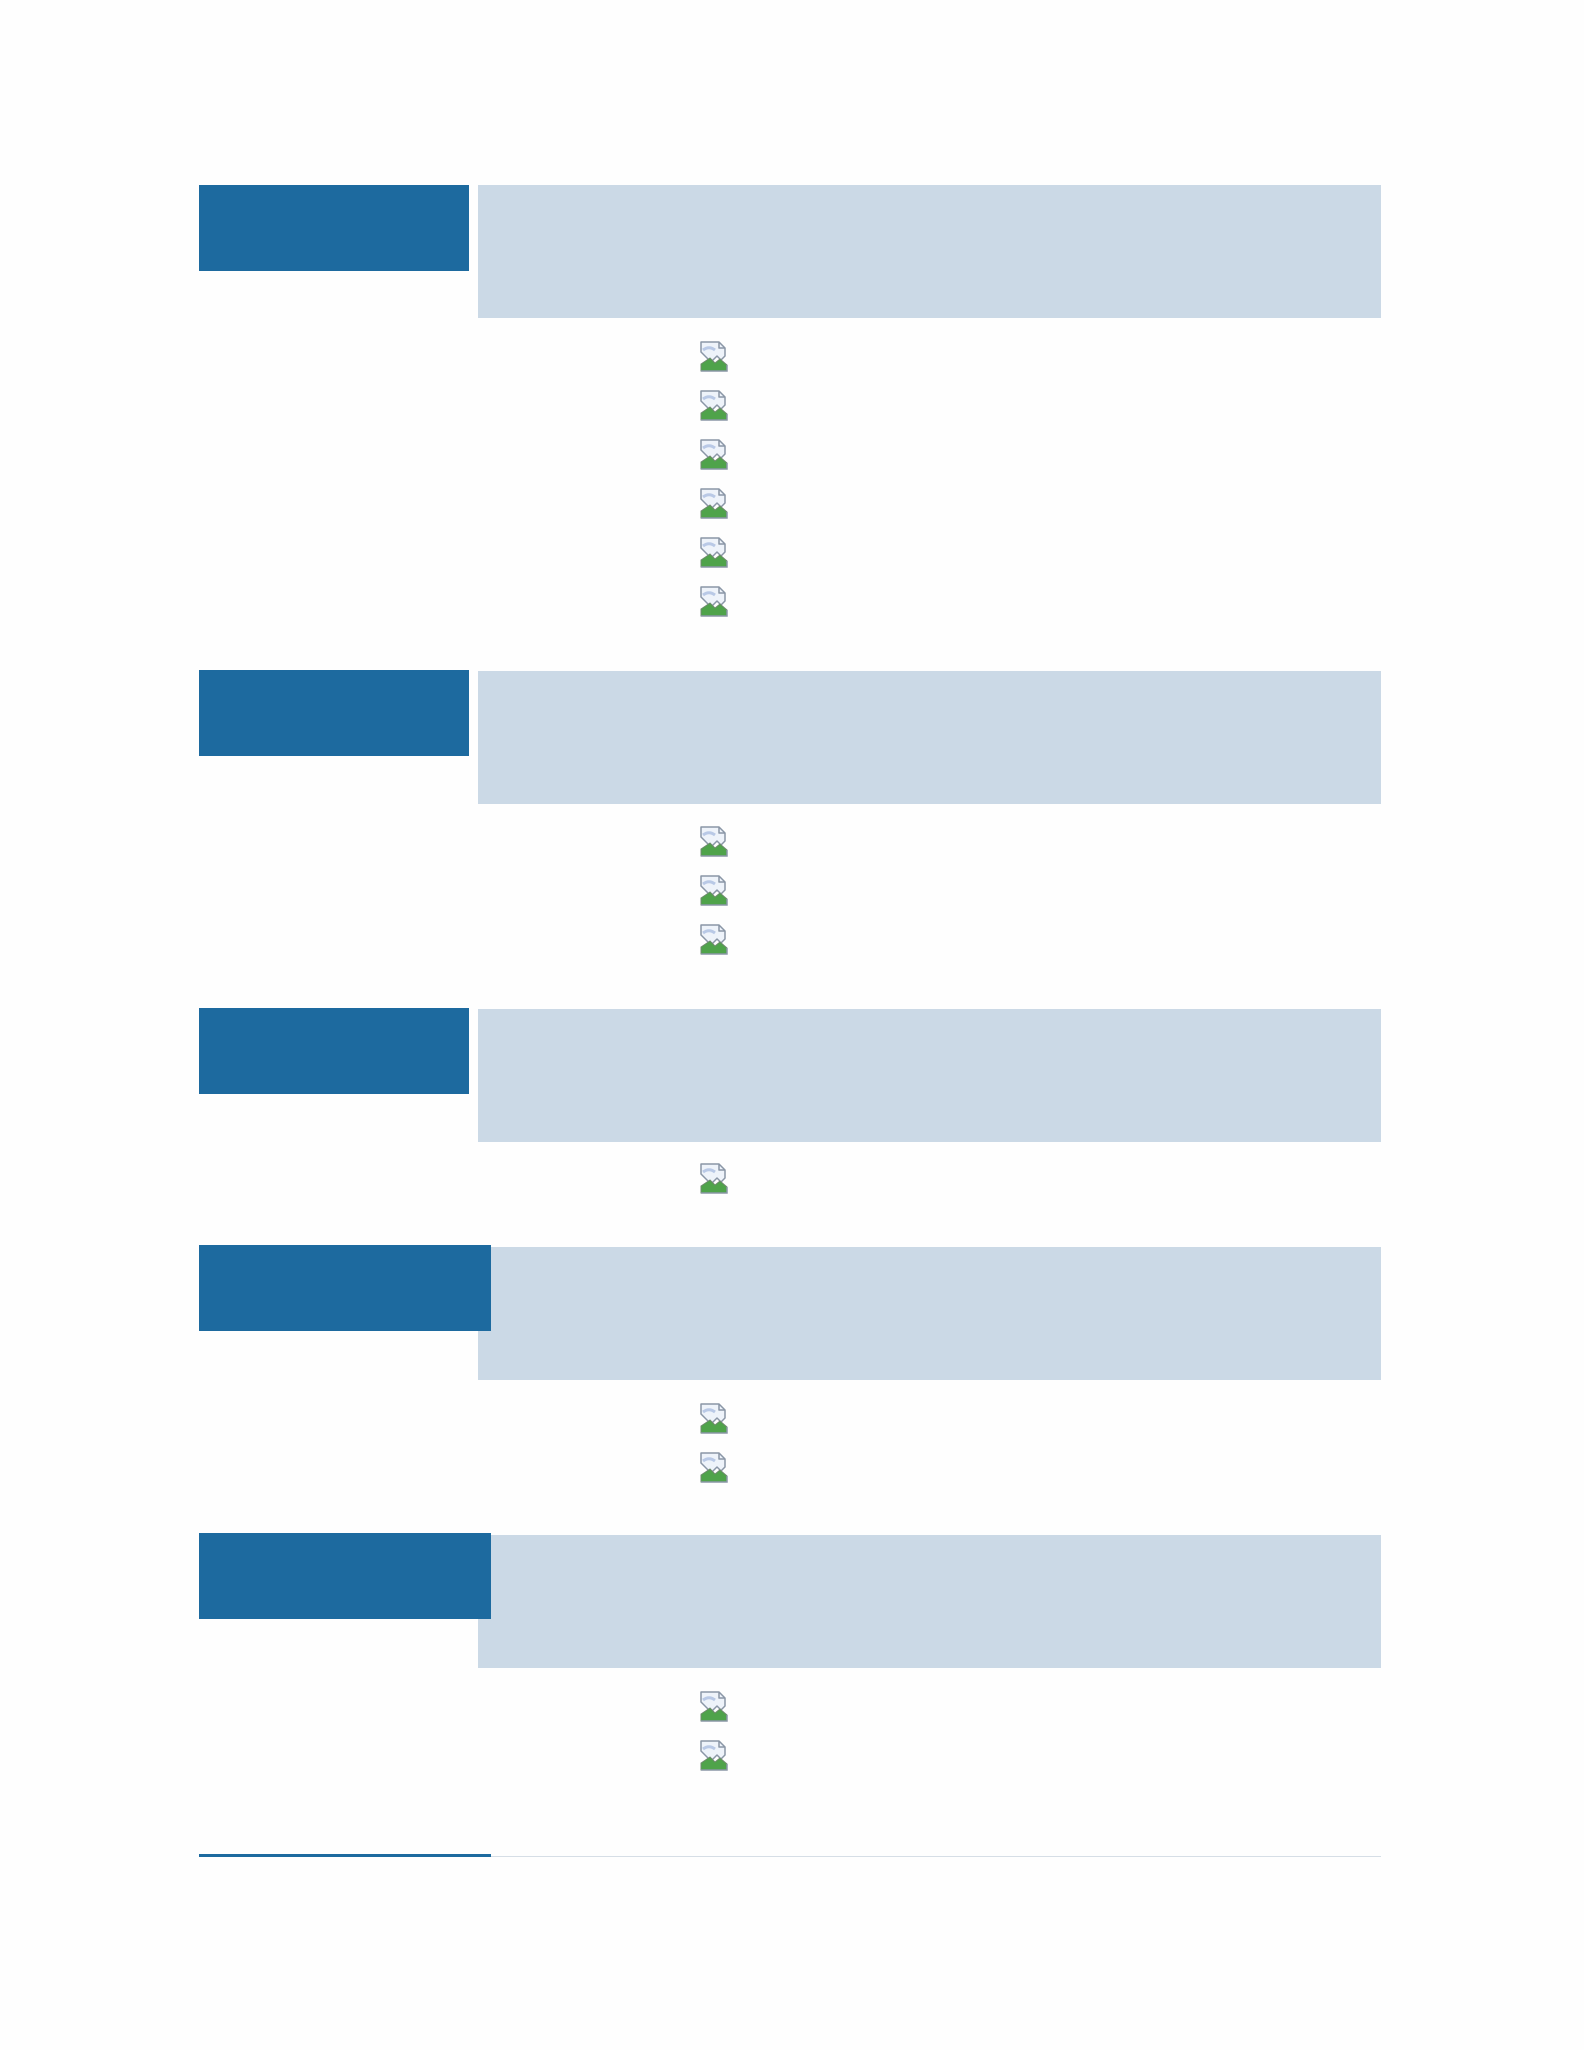  What do you see at coordinates (334, 1051) in the screenshot?
I see `section-3-tag` at bounding box center [334, 1051].